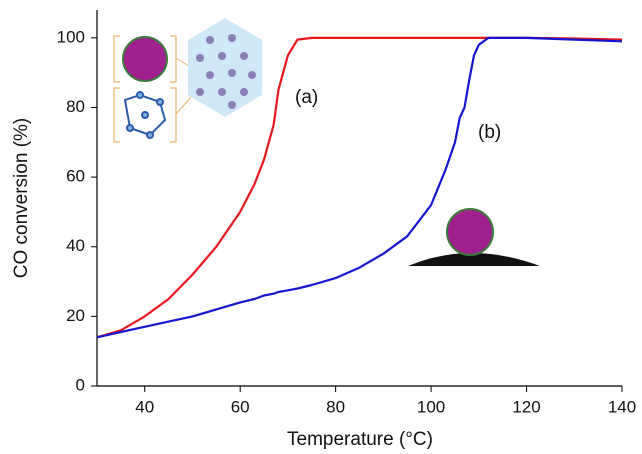  I want to click on annotation: (a), so click(306, 97).